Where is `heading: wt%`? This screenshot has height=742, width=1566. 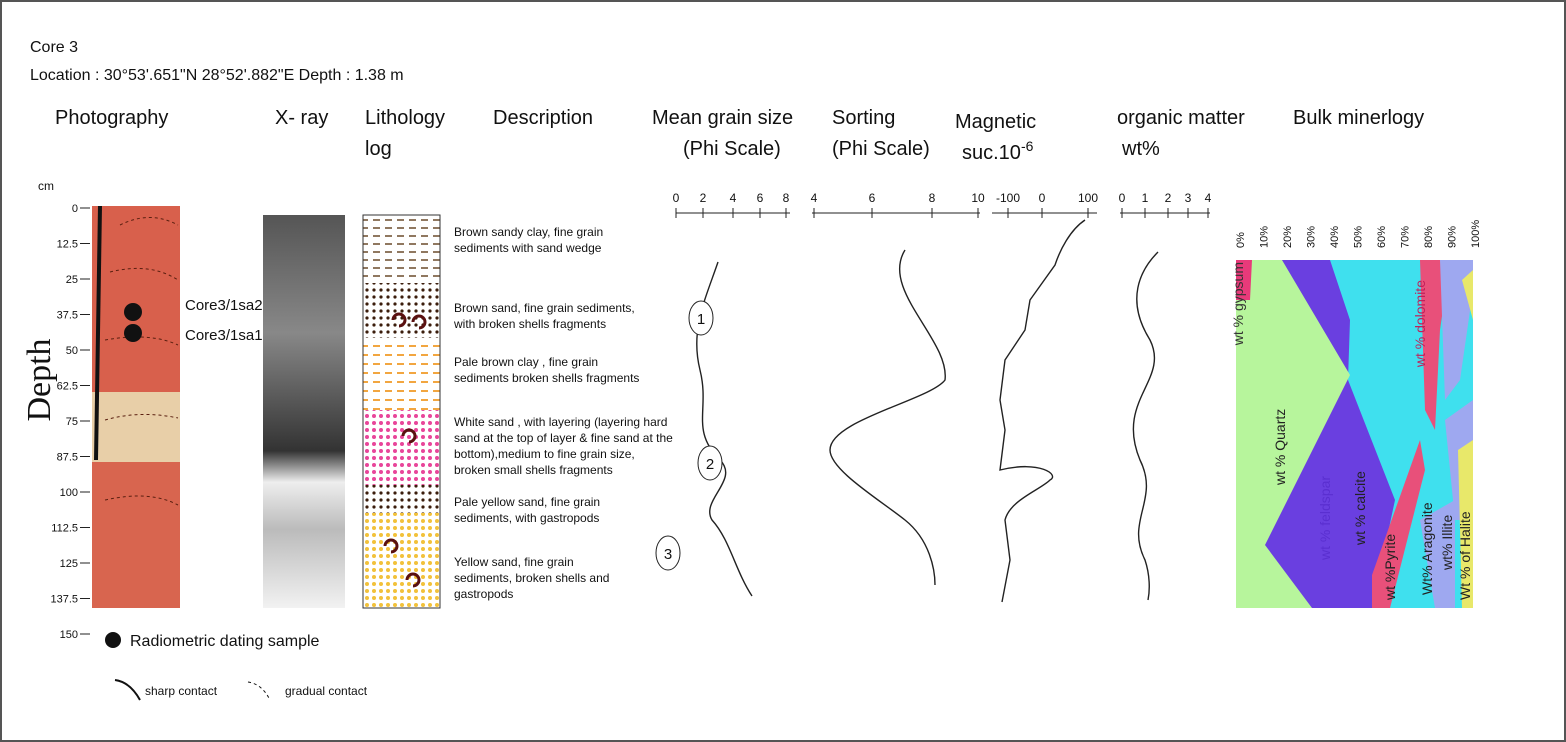
heading: wt% is located at coordinates (1140, 149).